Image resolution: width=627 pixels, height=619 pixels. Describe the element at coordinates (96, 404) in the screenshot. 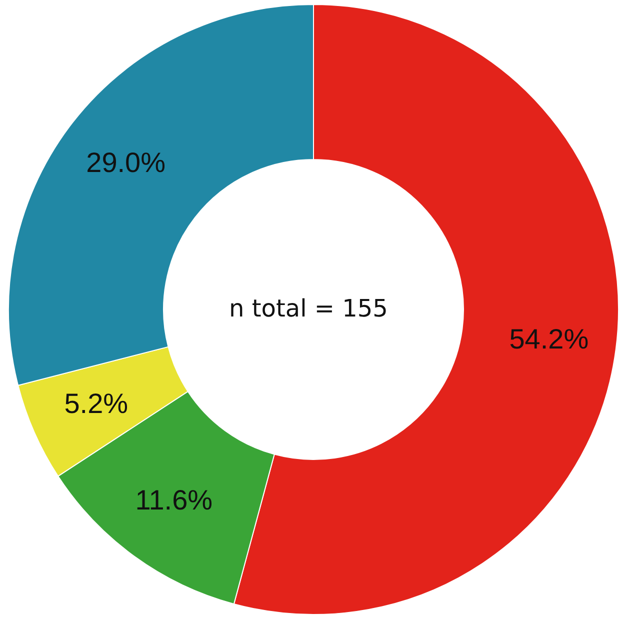

I see `data-label: 5.2%` at that location.